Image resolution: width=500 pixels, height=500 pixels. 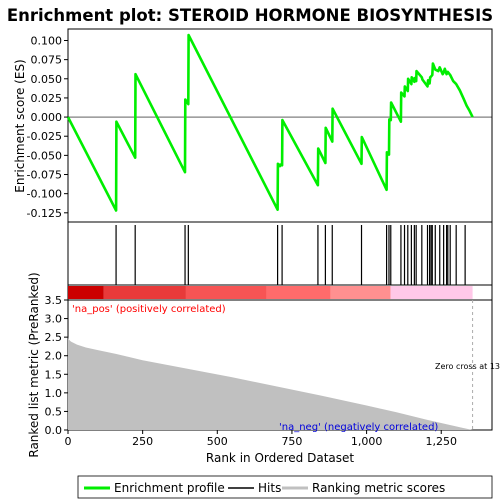 I want to click on ranked-y-tick-label: 0.5, so click(x=54, y=411).